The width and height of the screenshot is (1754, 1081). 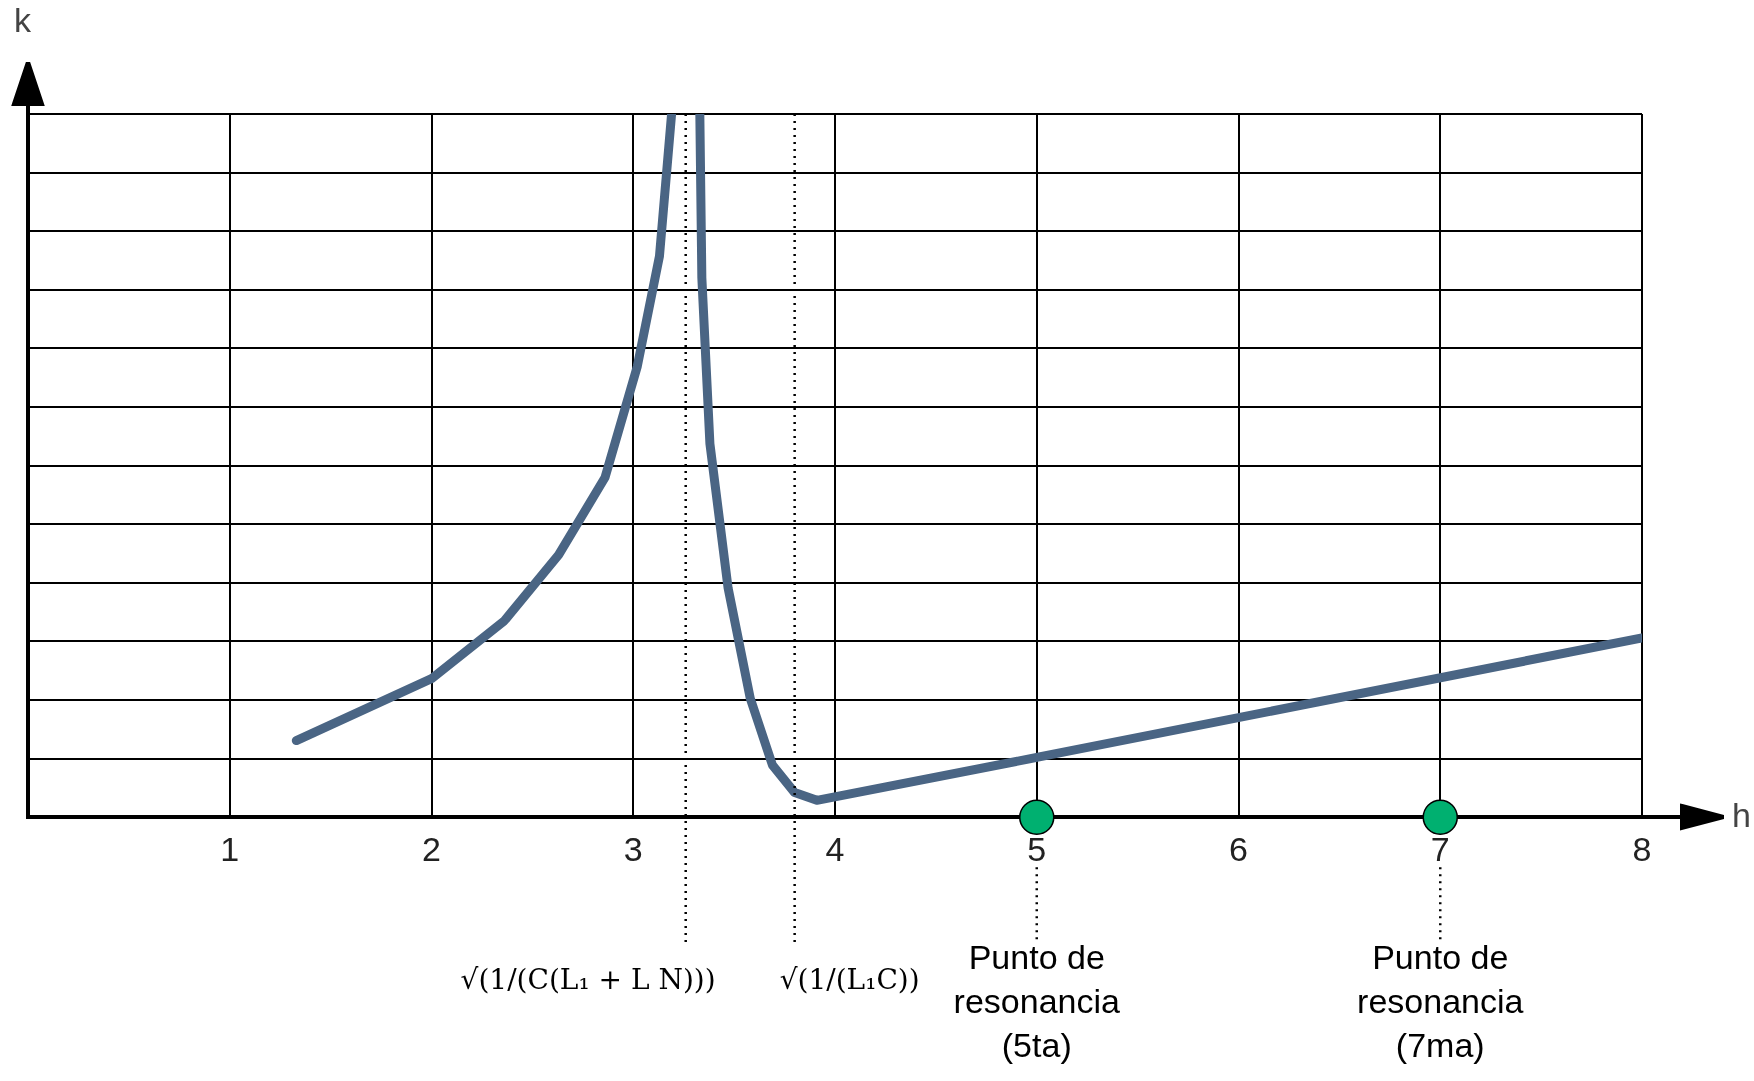 I want to click on x-tick-label: 8, so click(x=1642, y=848).